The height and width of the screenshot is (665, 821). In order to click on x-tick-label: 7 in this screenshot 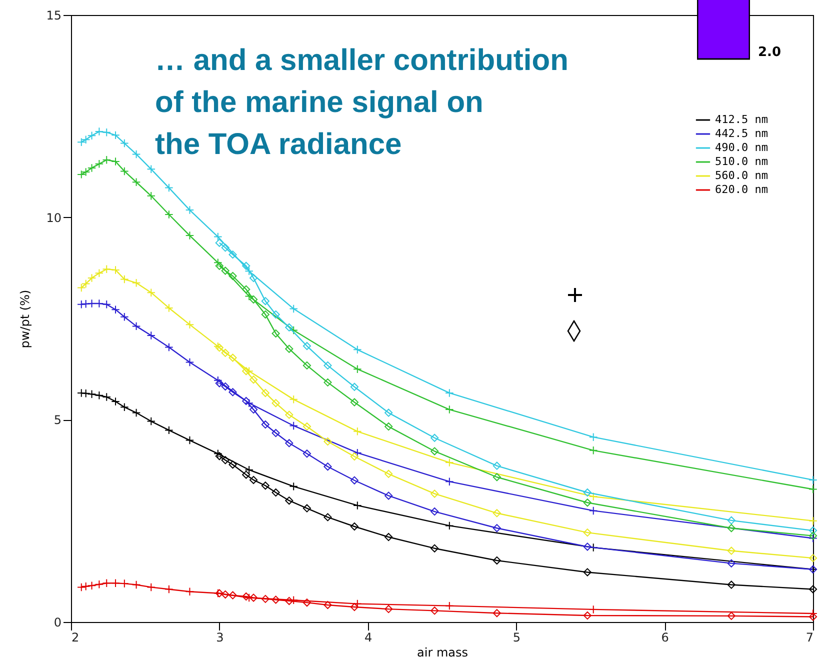, I will do `click(810, 637)`.